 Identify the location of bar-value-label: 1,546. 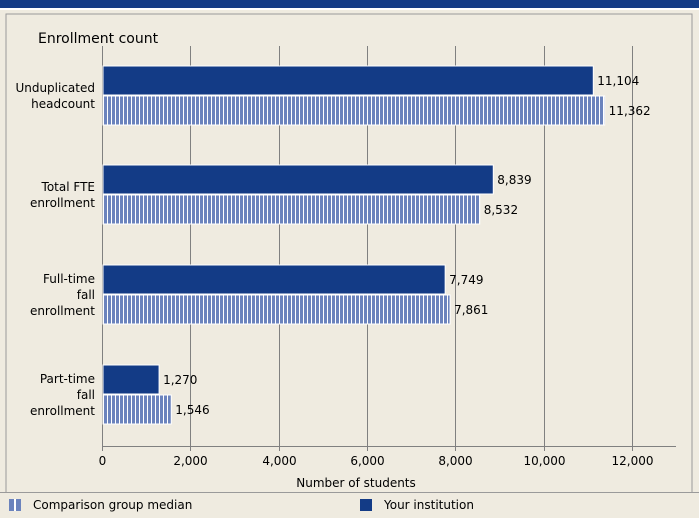
(192, 410).